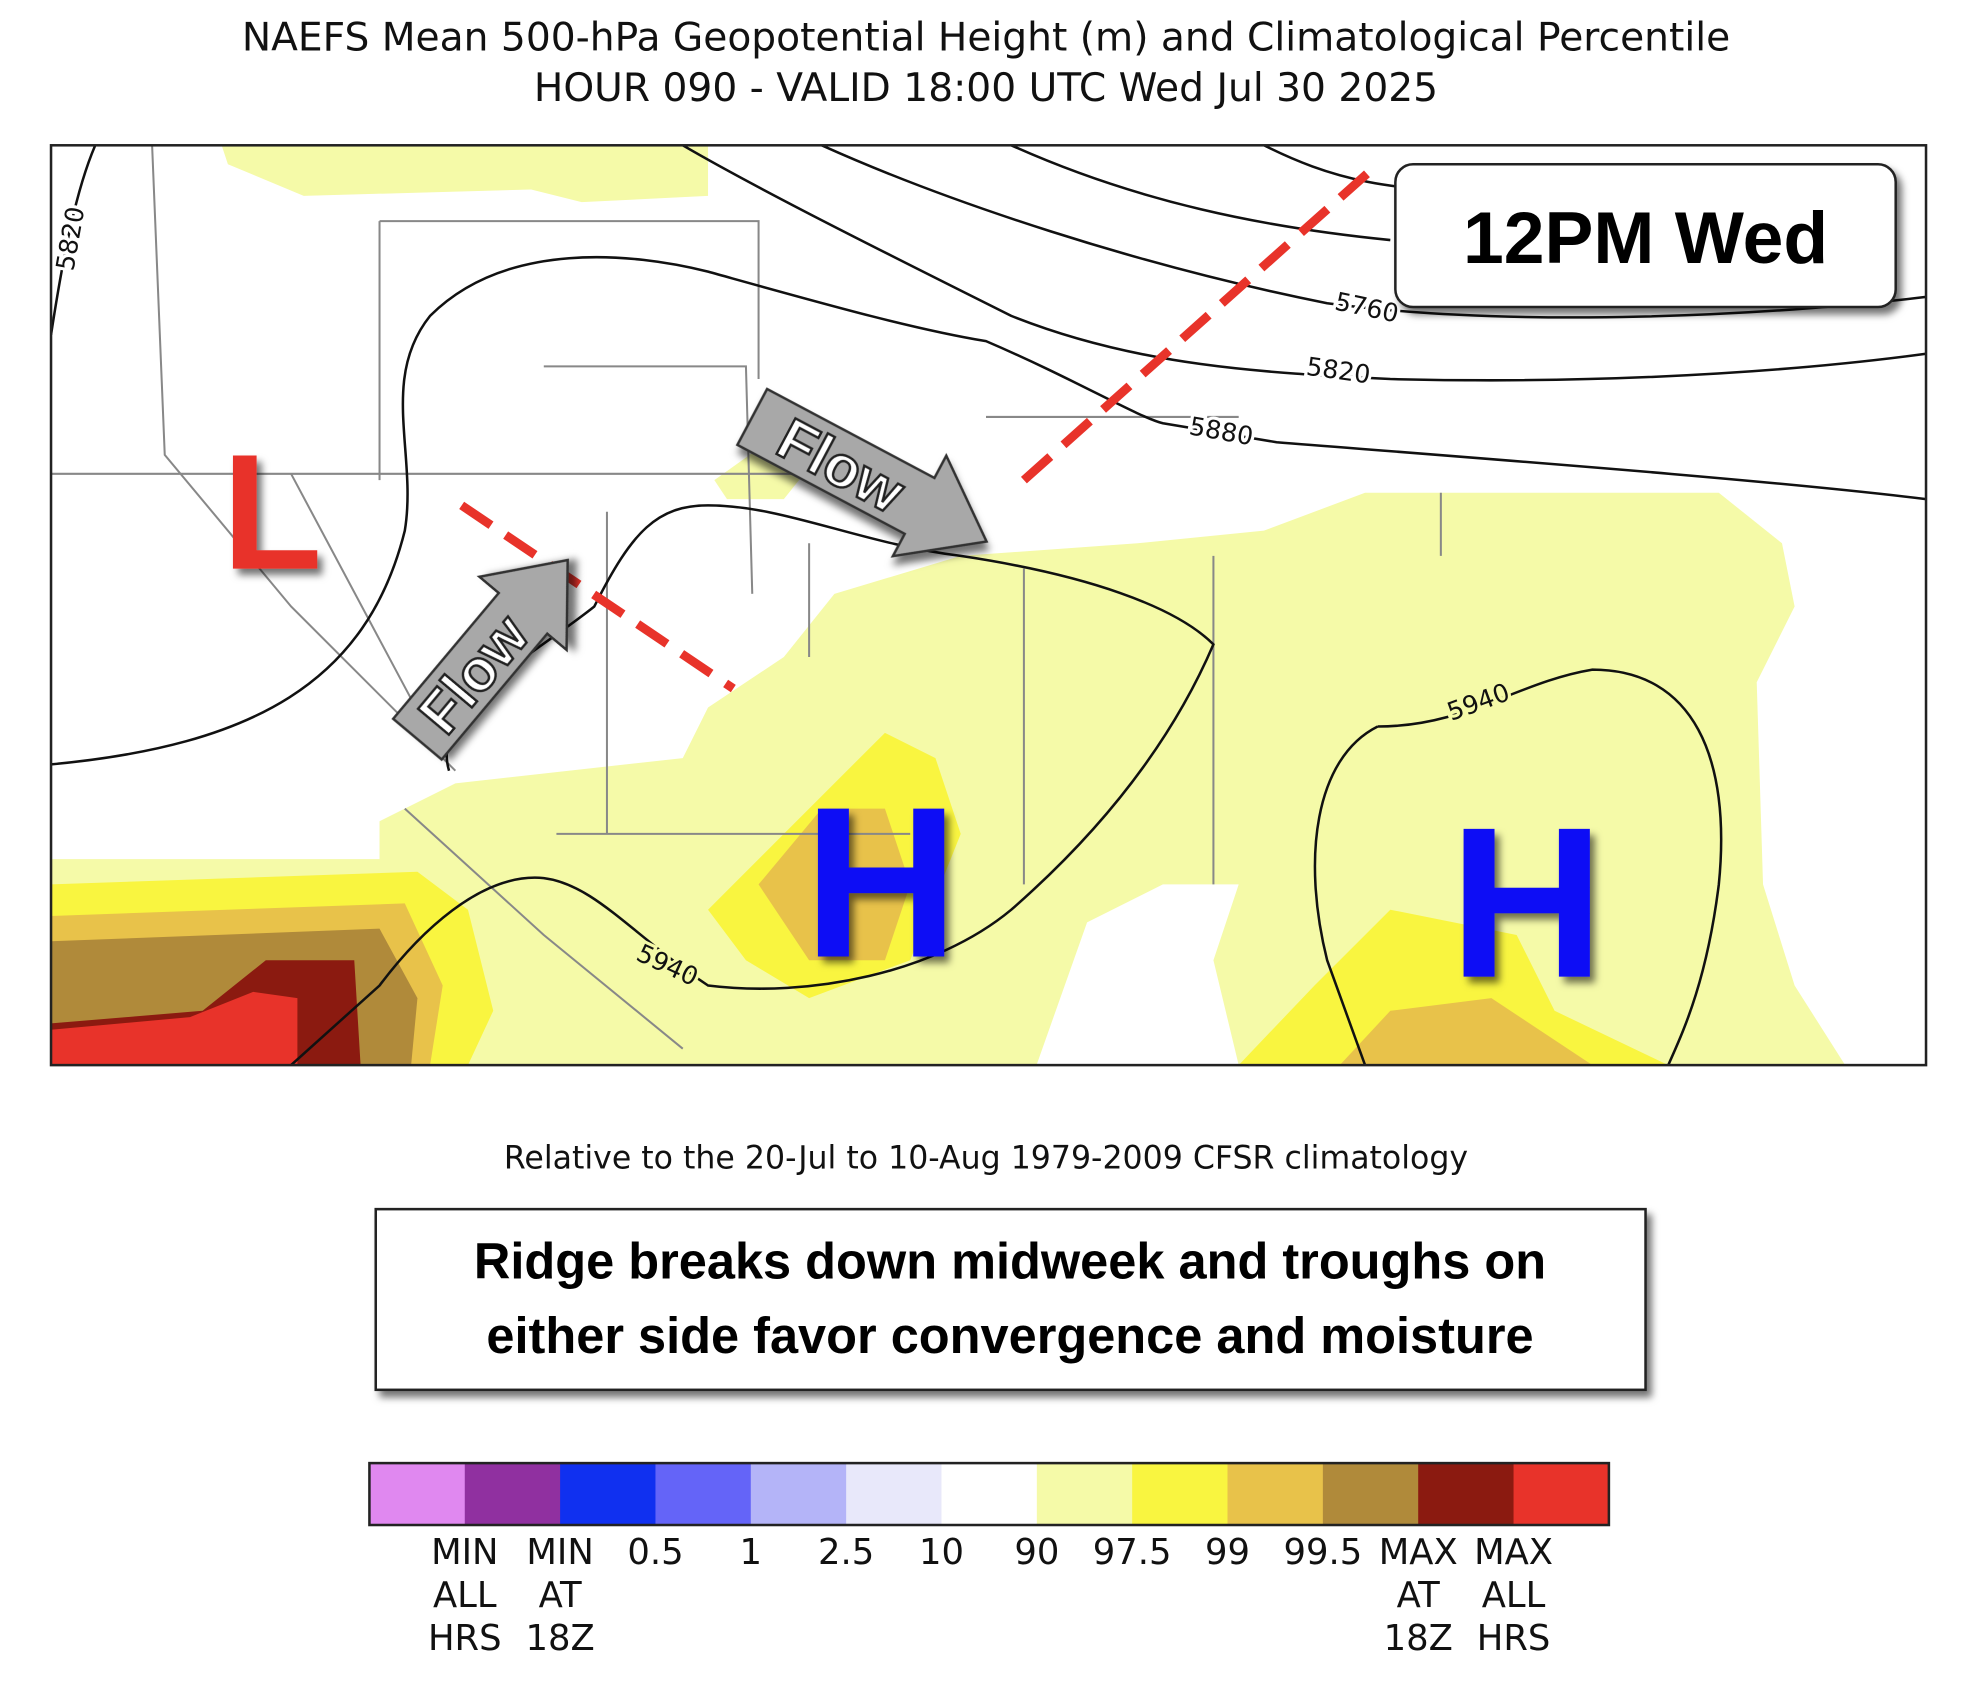 The image size is (1972, 1688). I want to click on colorbar-label: 90, so click(1036, 1552).